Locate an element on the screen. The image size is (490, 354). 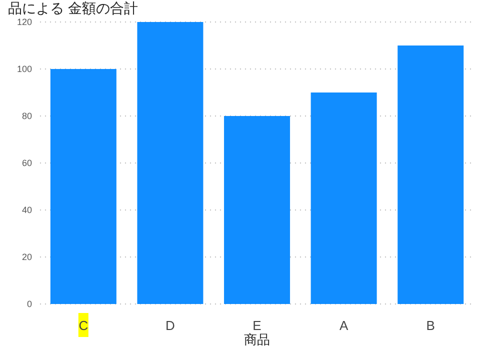
y-tick-label: 120 is located at coordinates (24, 22).